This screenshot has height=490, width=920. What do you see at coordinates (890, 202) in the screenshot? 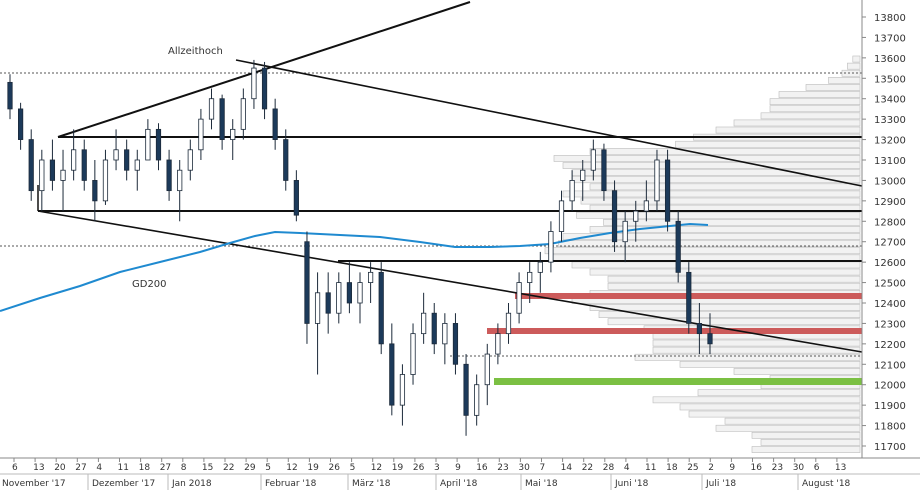
I see `y-tick-label: 12900` at bounding box center [890, 202].